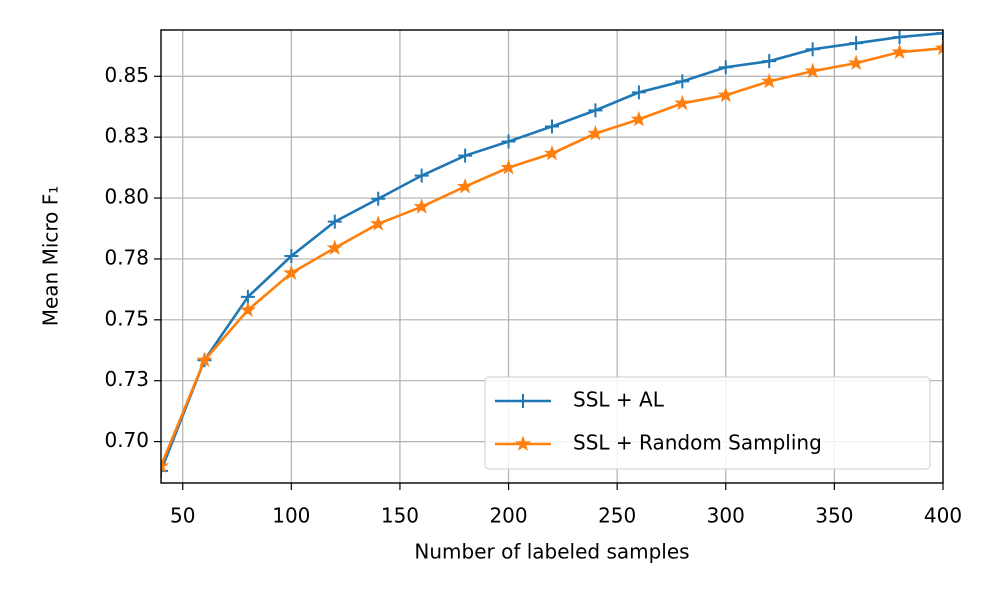 Image resolution: width=1000 pixels, height=600 pixels. What do you see at coordinates (619, 400) in the screenshot?
I see `legend-label: SSL + AL` at bounding box center [619, 400].